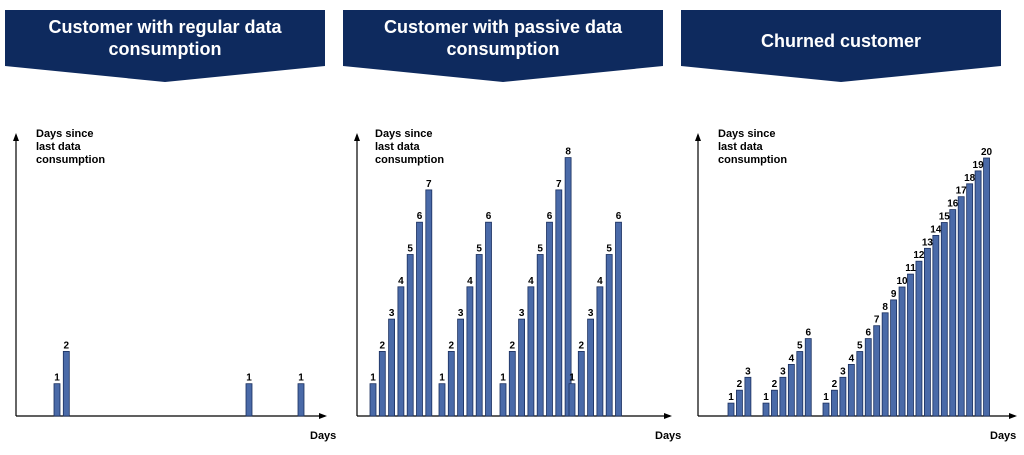  I want to click on banner-churned: Churned customer, so click(841, 46).